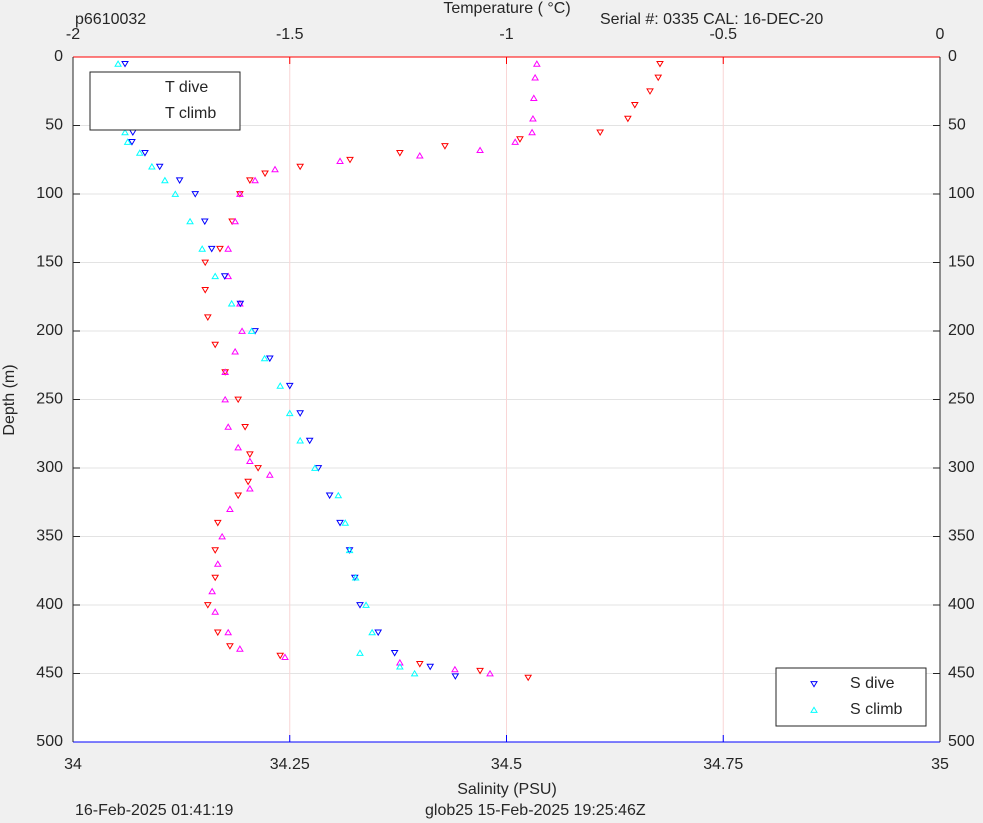  Describe the element at coordinates (49, 467) in the screenshot. I see `y-tick-label: 300` at that location.